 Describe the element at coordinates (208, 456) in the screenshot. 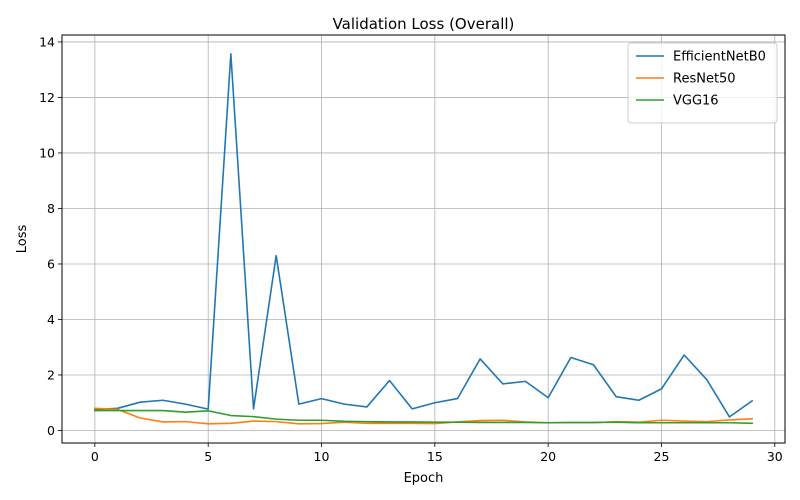

I see `x-tick-label: 5` at that location.